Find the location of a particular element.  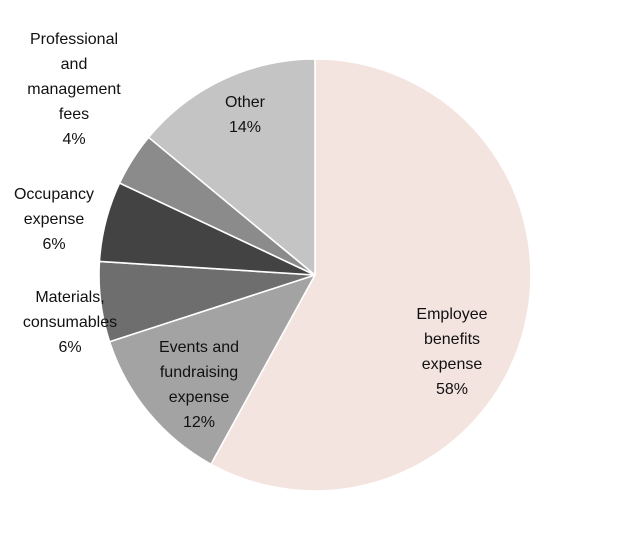

slice-label-employee-benefits-expense: Employee benefits expense 58% is located at coordinates (451, 352).